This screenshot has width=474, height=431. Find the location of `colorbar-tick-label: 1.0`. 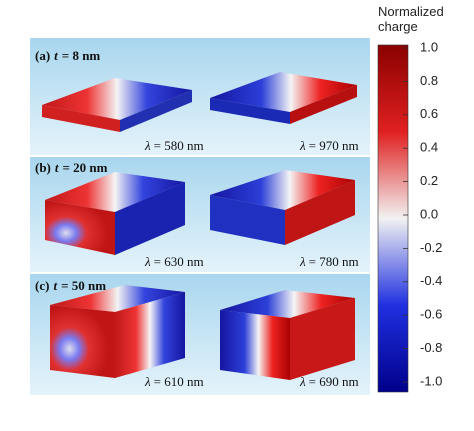

colorbar-tick-label: 1.0 is located at coordinates (429, 46).